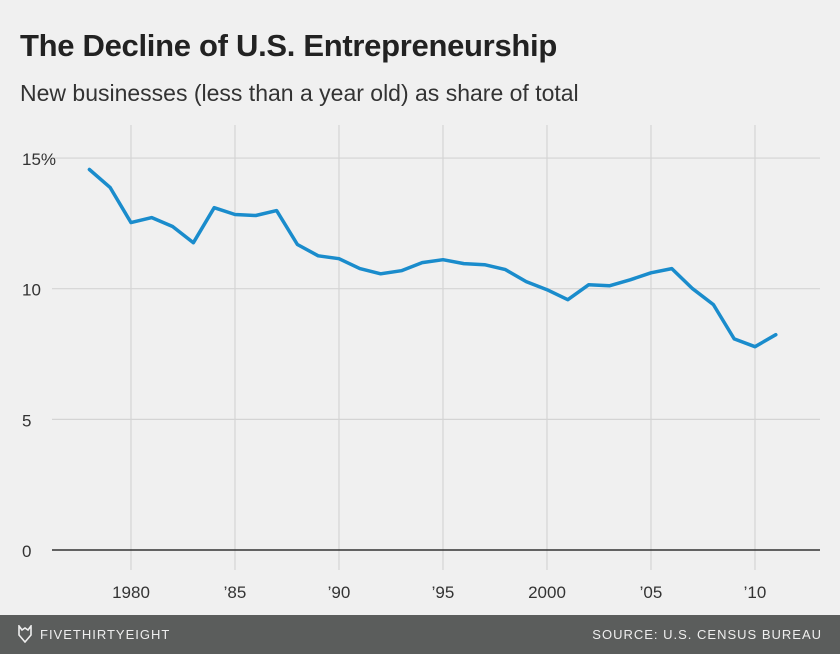 The height and width of the screenshot is (654, 840). I want to click on x-tick-label: ’90, so click(339, 592).